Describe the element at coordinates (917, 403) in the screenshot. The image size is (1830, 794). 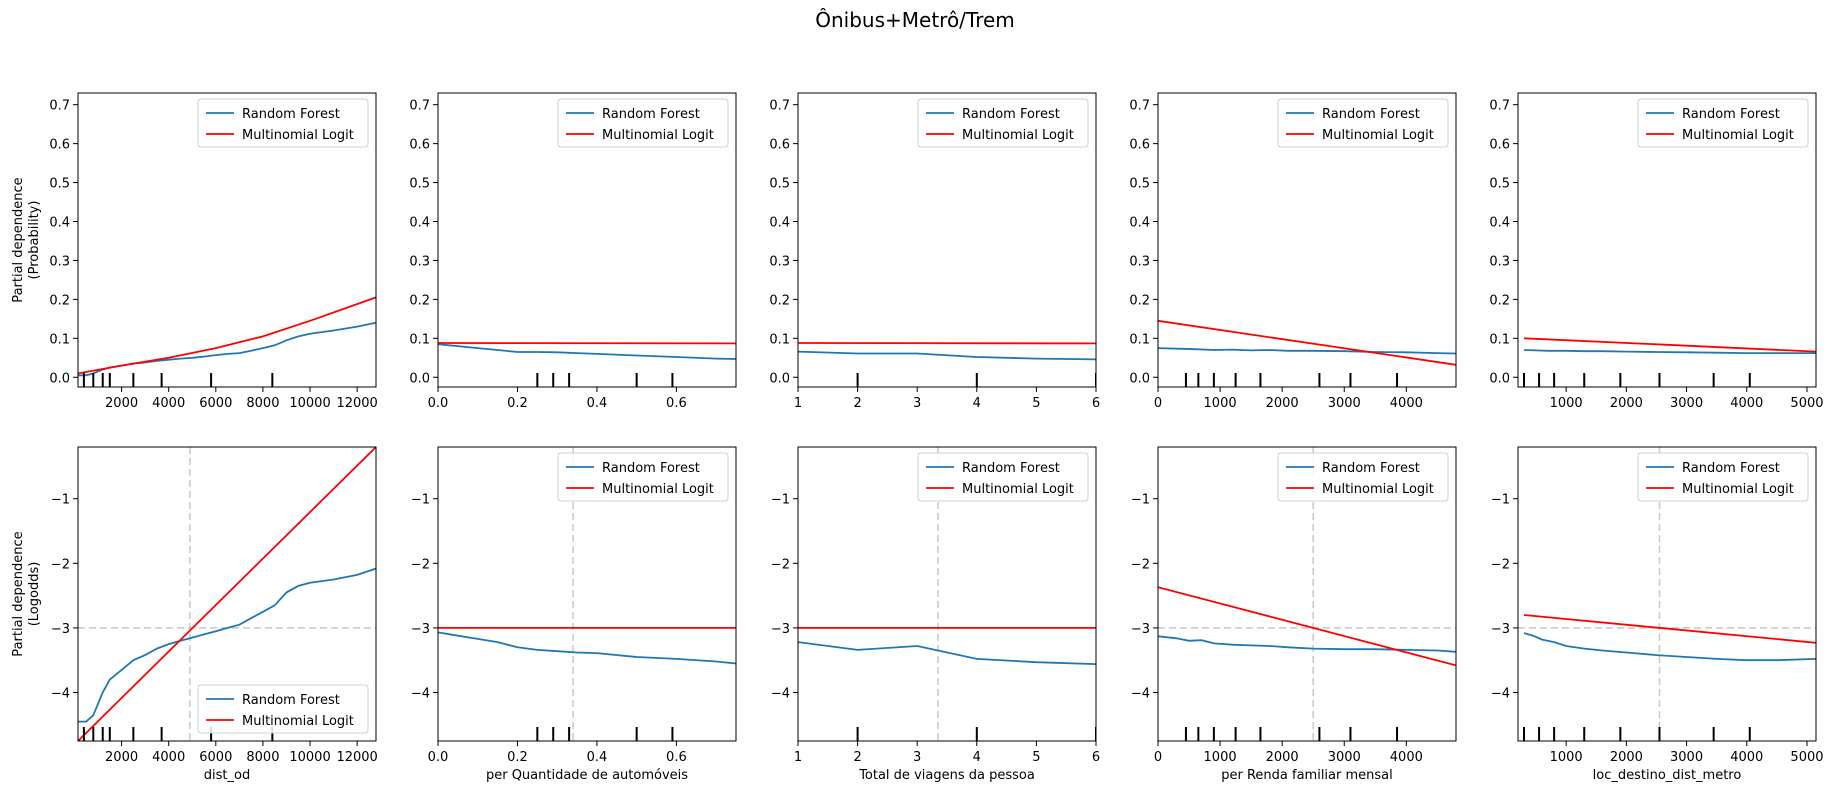
I see `x-tick-label: 3` at that location.